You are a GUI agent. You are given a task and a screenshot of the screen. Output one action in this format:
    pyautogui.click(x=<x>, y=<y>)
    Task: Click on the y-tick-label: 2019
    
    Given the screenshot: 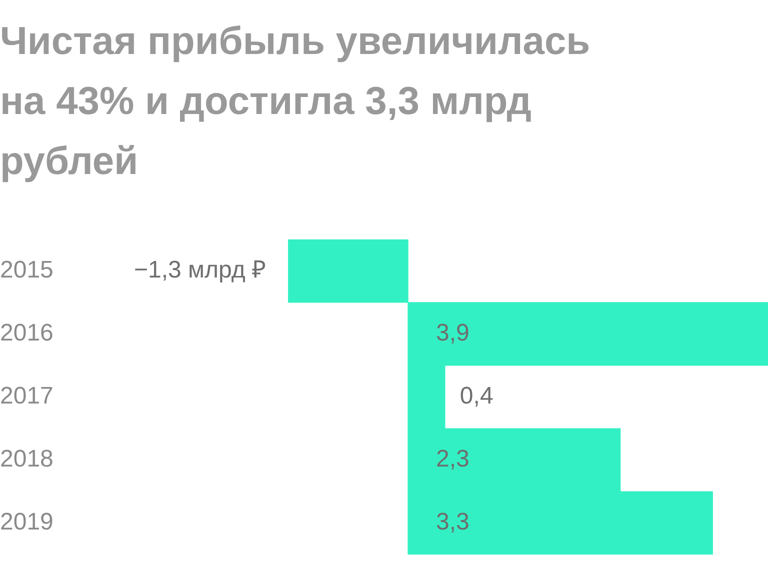 What is the action you would take?
    pyautogui.click(x=27, y=522)
    